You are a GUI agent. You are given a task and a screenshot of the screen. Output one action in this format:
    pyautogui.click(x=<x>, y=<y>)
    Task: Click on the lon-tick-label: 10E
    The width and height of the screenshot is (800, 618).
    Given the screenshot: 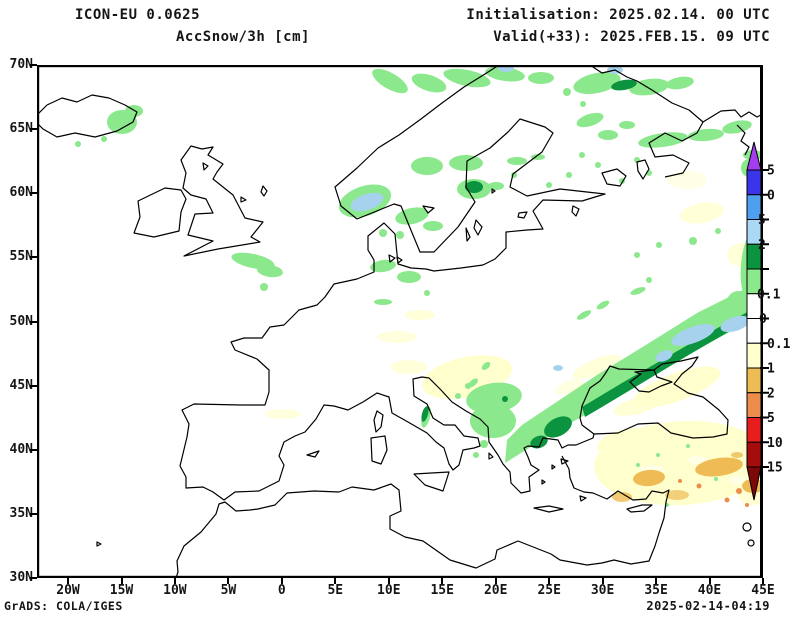 What is the action you would take?
    pyautogui.click(x=389, y=590)
    